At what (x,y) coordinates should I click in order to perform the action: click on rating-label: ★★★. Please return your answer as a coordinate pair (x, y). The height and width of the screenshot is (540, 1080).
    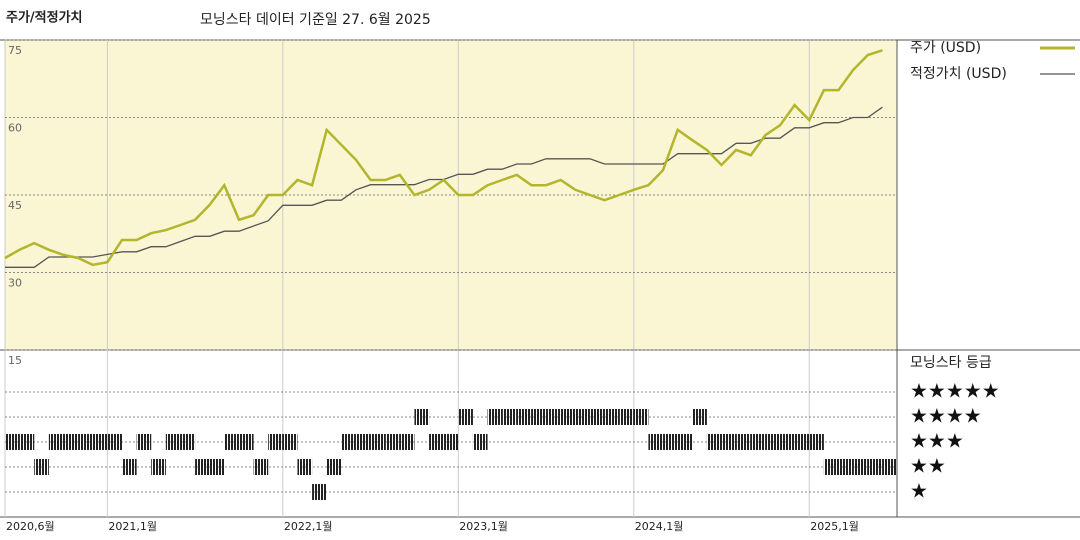
    Looking at the image, I should click on (937, 441).